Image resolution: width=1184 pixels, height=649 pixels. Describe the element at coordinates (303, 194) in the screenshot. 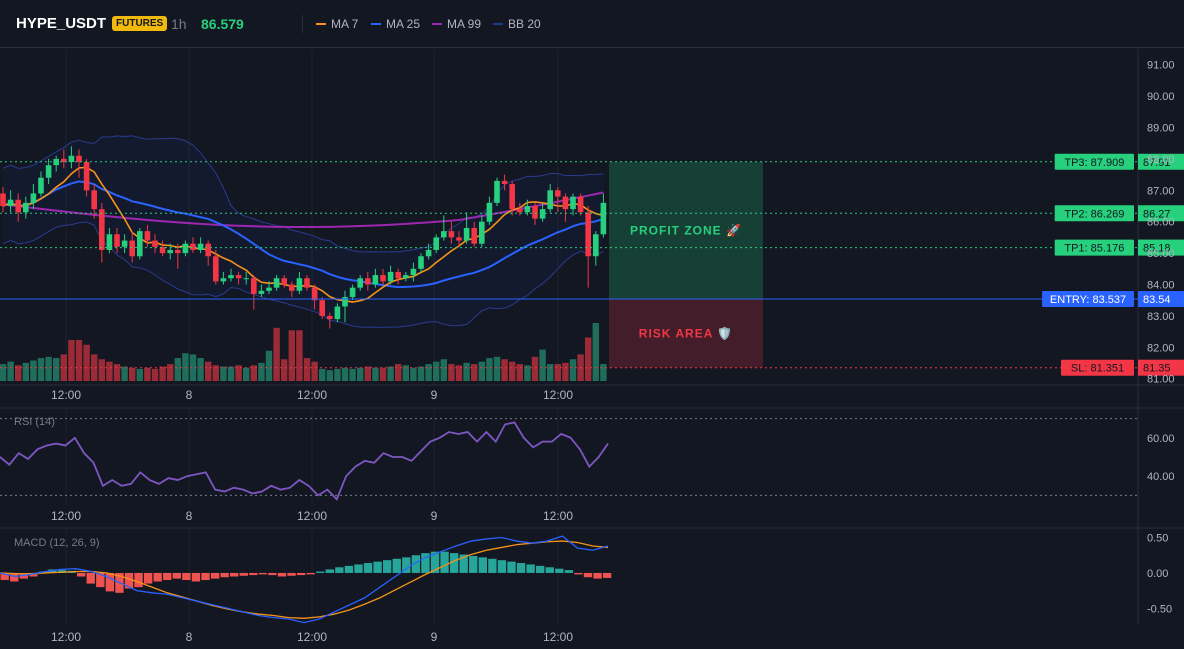

I see `bb-upper-line` at that location.